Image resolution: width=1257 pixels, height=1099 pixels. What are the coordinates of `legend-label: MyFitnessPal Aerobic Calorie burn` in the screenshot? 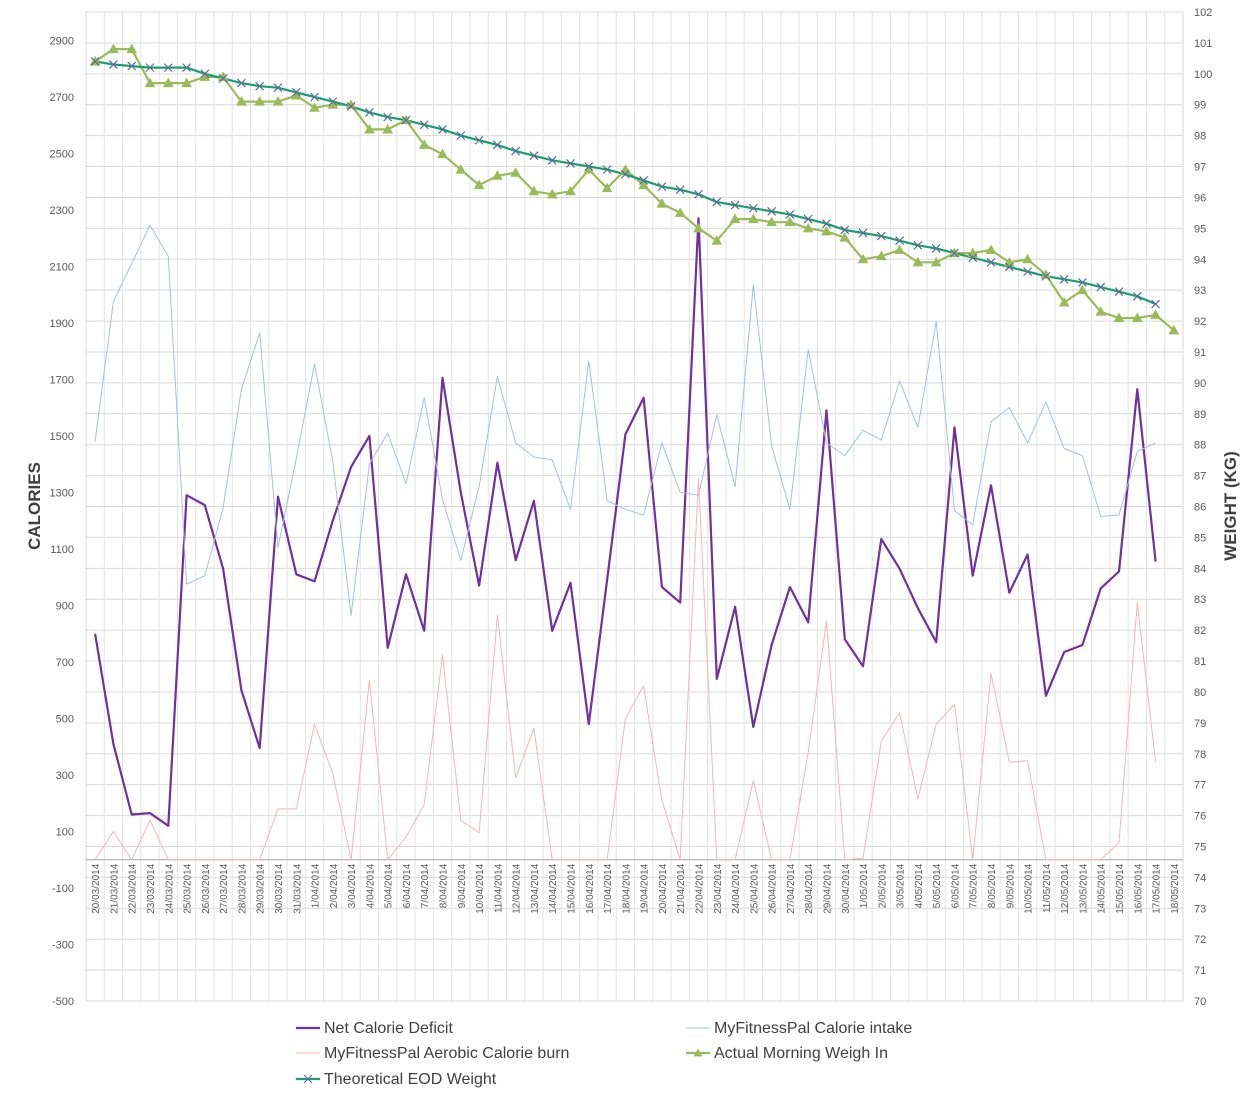 It's located at (446, 1053).